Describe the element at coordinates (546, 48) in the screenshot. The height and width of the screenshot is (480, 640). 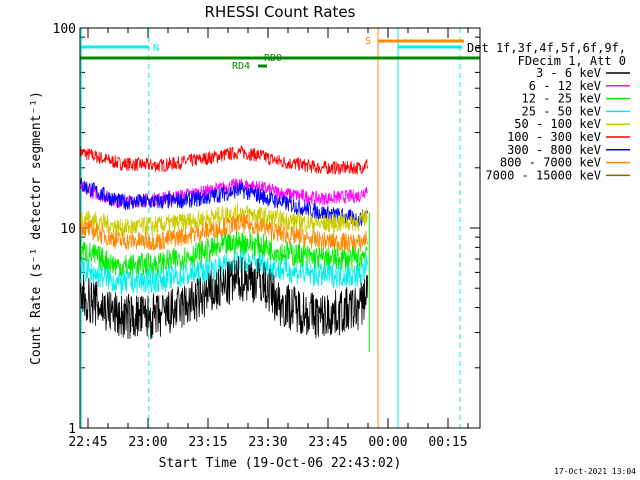
I see `legend-header-line-1: Det 1f,3f,4f,5f,6f,9f,` at that location.